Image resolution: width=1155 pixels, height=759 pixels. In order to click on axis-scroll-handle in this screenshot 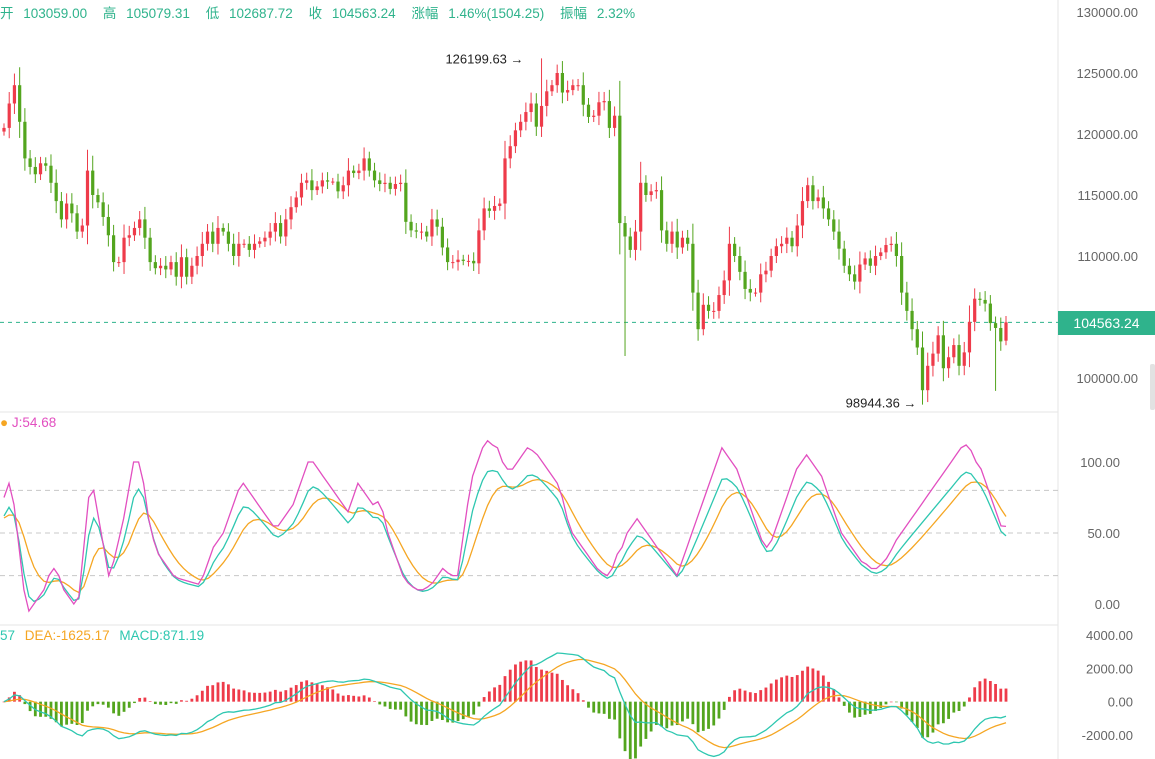, I will do `click(1152, 387)`.